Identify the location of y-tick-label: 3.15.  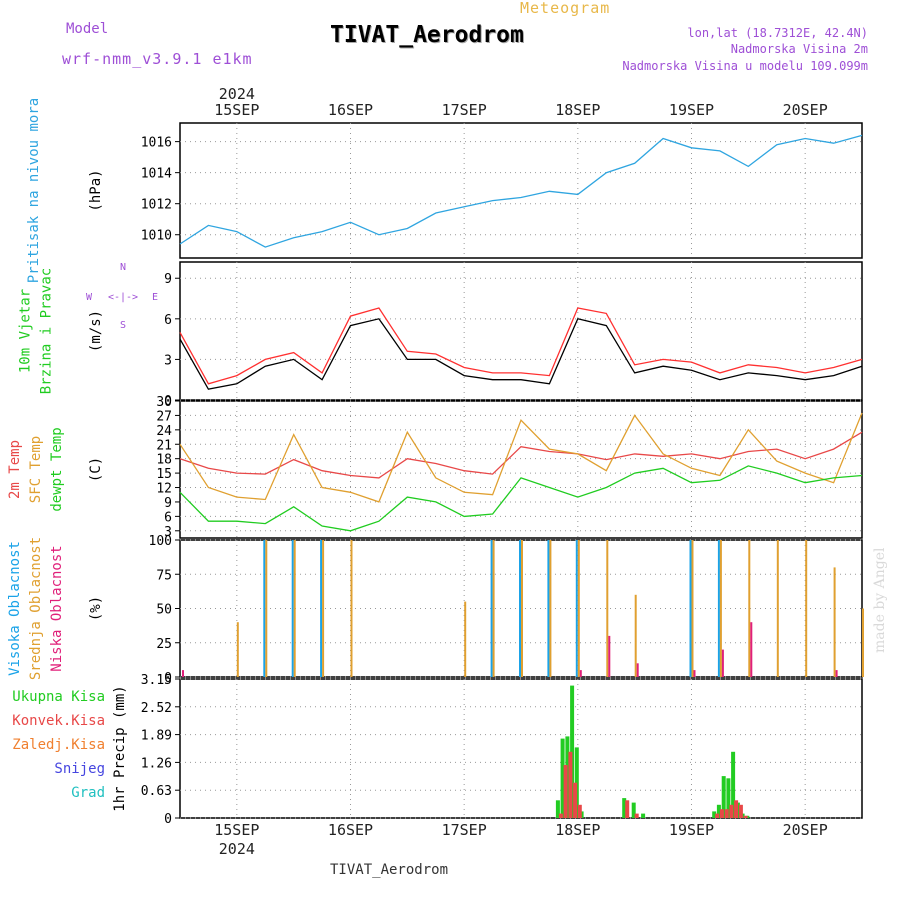
(156, 680).